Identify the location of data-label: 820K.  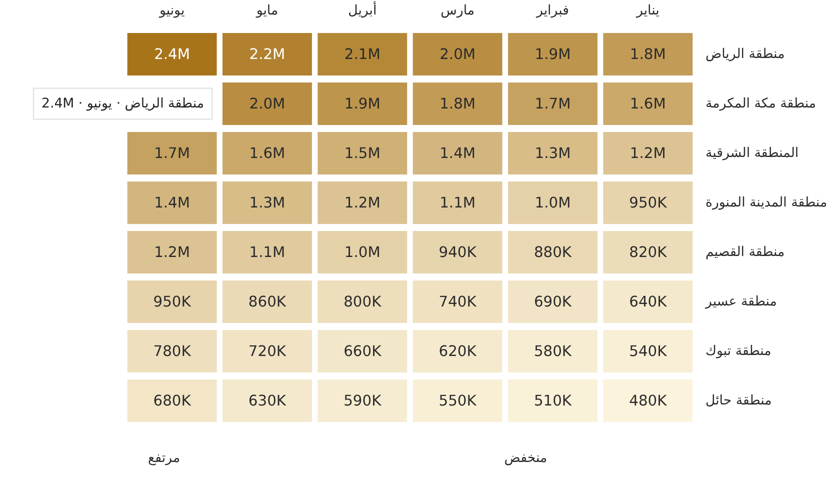
(648, 252).